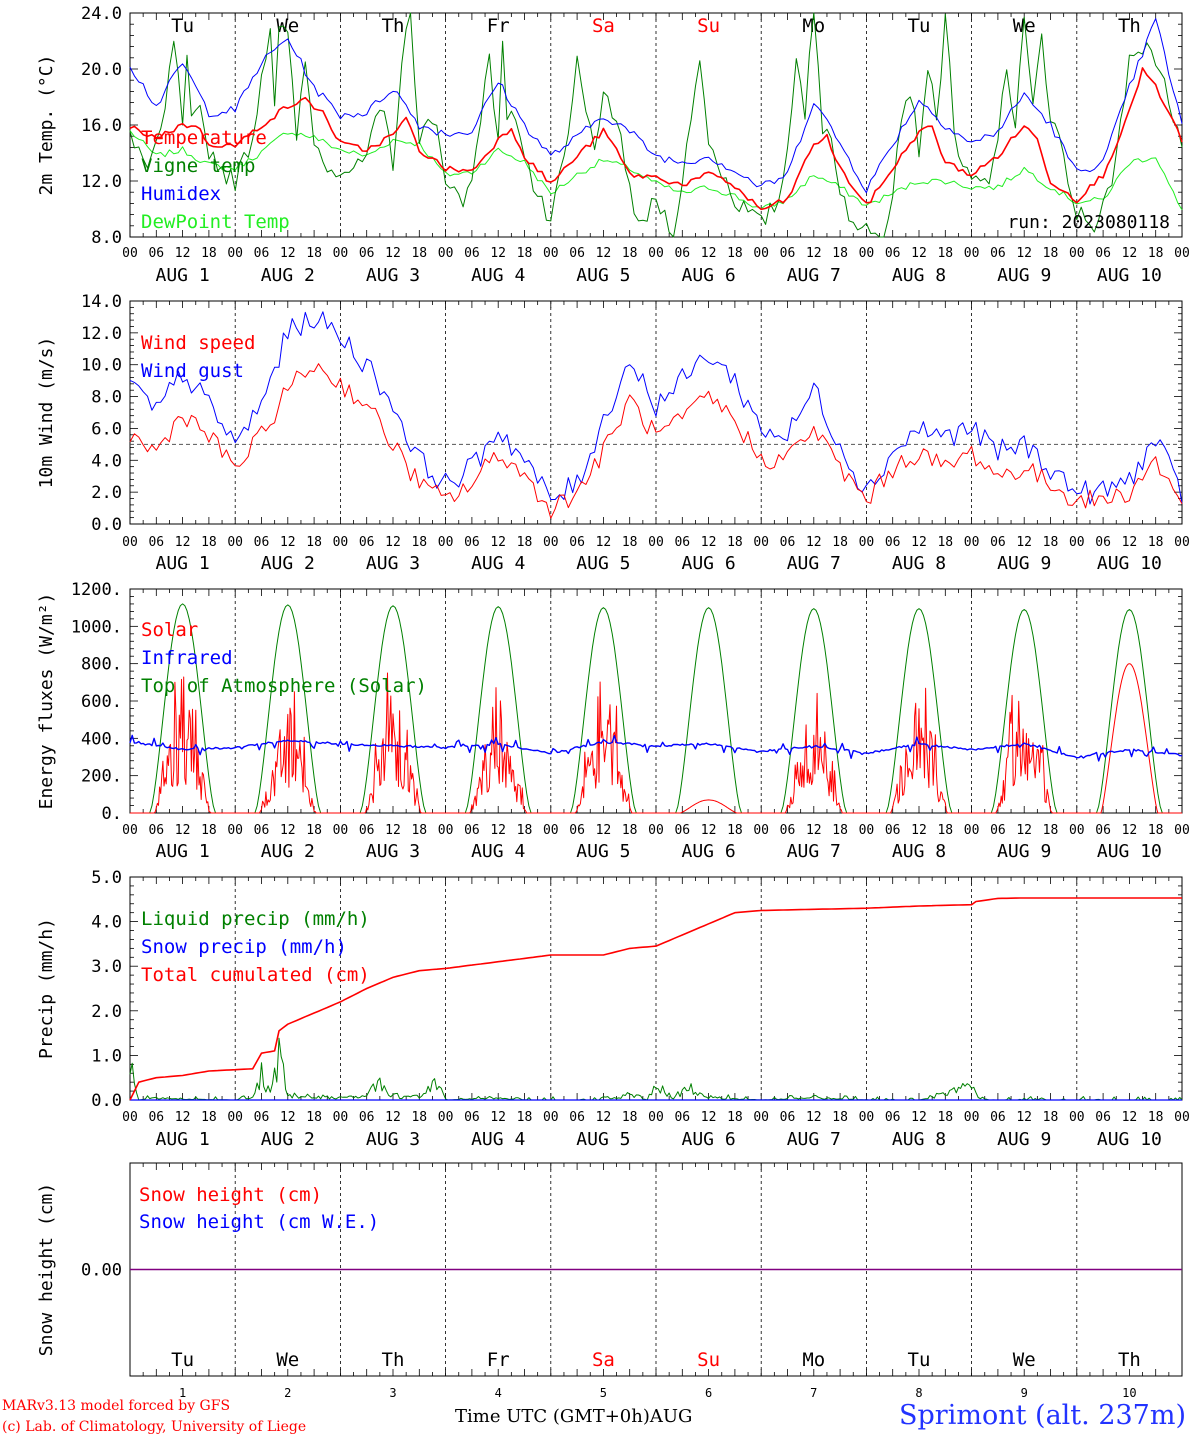 The height and width of the screenshot is (1440, 1194). I want to click on y-tick-label: 5.0, so click(106, 878).